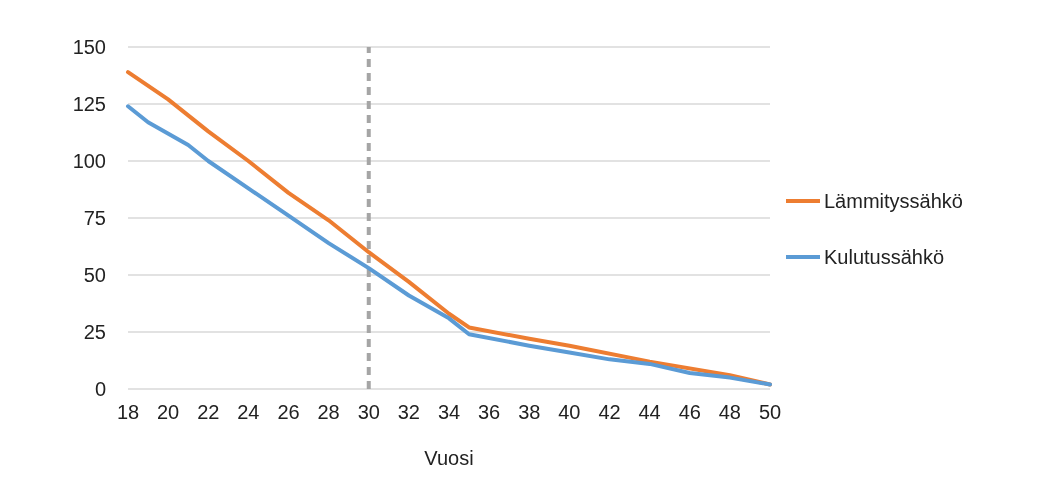 This screenshot has height=477, width=1046. What do you see at coordinates (89, 161) in the screenshot?
I see `y-tick-label: 100` at bounding box center [89, 161].